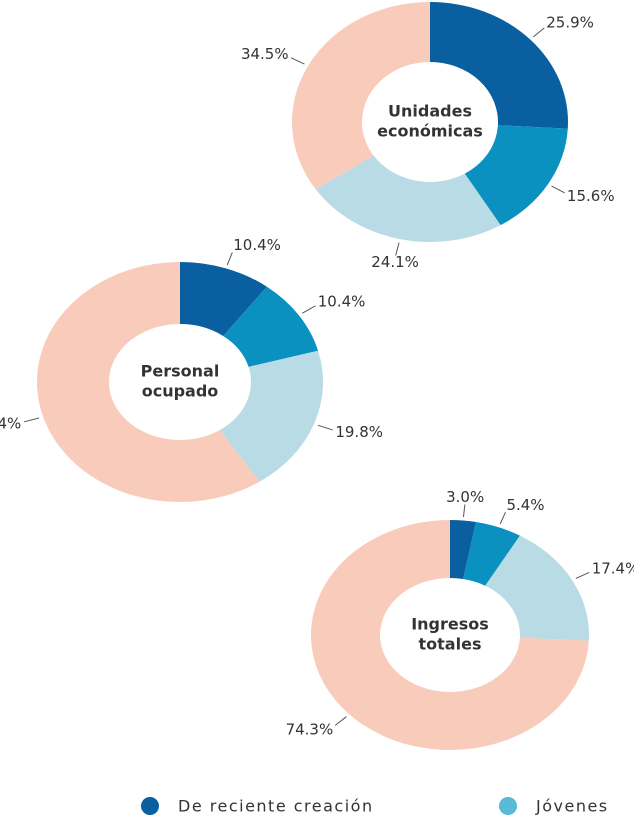 This screenshot has width=634, height=825. I want to click on data-label: 19.8%, so click(359, 432).